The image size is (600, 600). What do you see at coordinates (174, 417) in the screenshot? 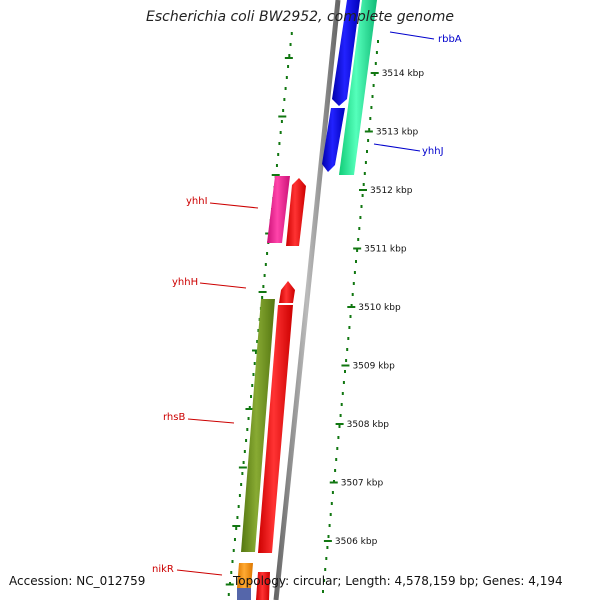
I see `gene-label-rhsB: rhsB` at bounding box center [174, 417].